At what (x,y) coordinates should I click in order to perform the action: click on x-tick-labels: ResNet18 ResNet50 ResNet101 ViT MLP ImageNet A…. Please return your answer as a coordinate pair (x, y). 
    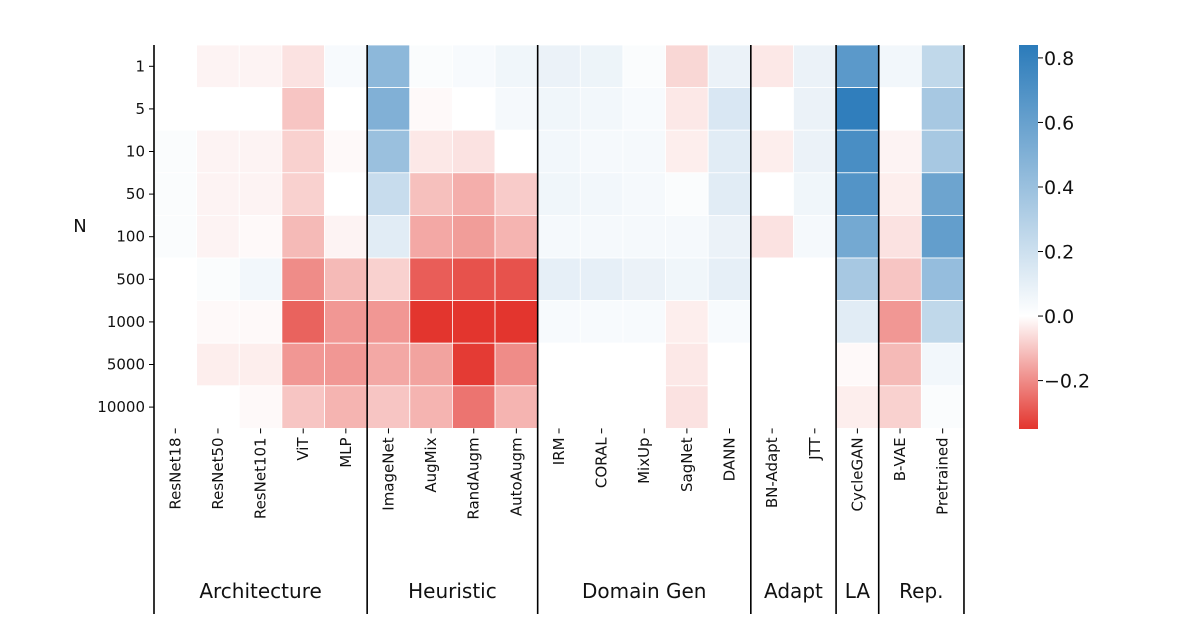
    Looking at the image, I should click on (559, 474).